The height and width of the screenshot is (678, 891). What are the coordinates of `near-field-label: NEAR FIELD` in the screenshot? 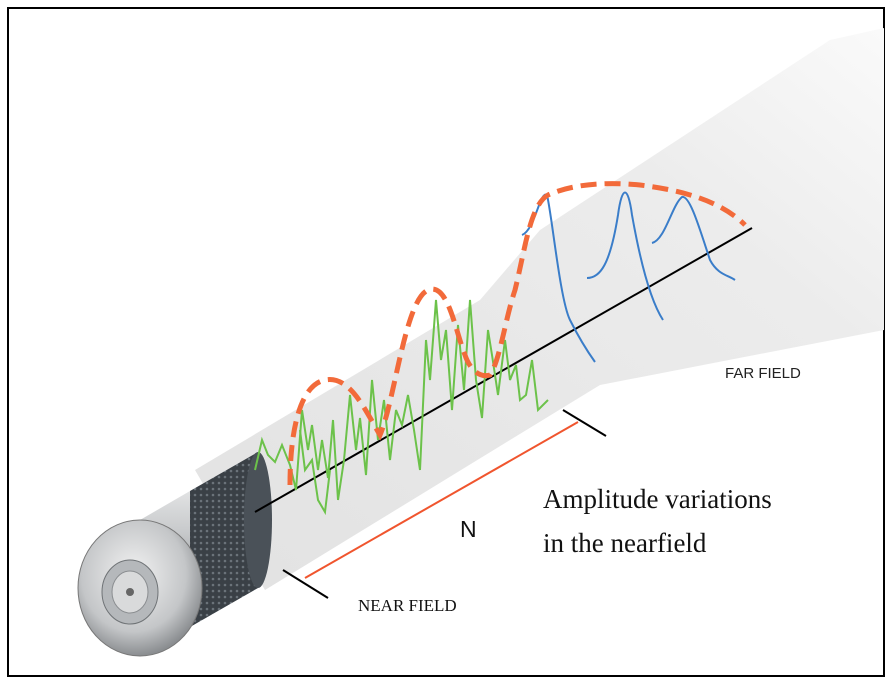 It's located at (407, 605).